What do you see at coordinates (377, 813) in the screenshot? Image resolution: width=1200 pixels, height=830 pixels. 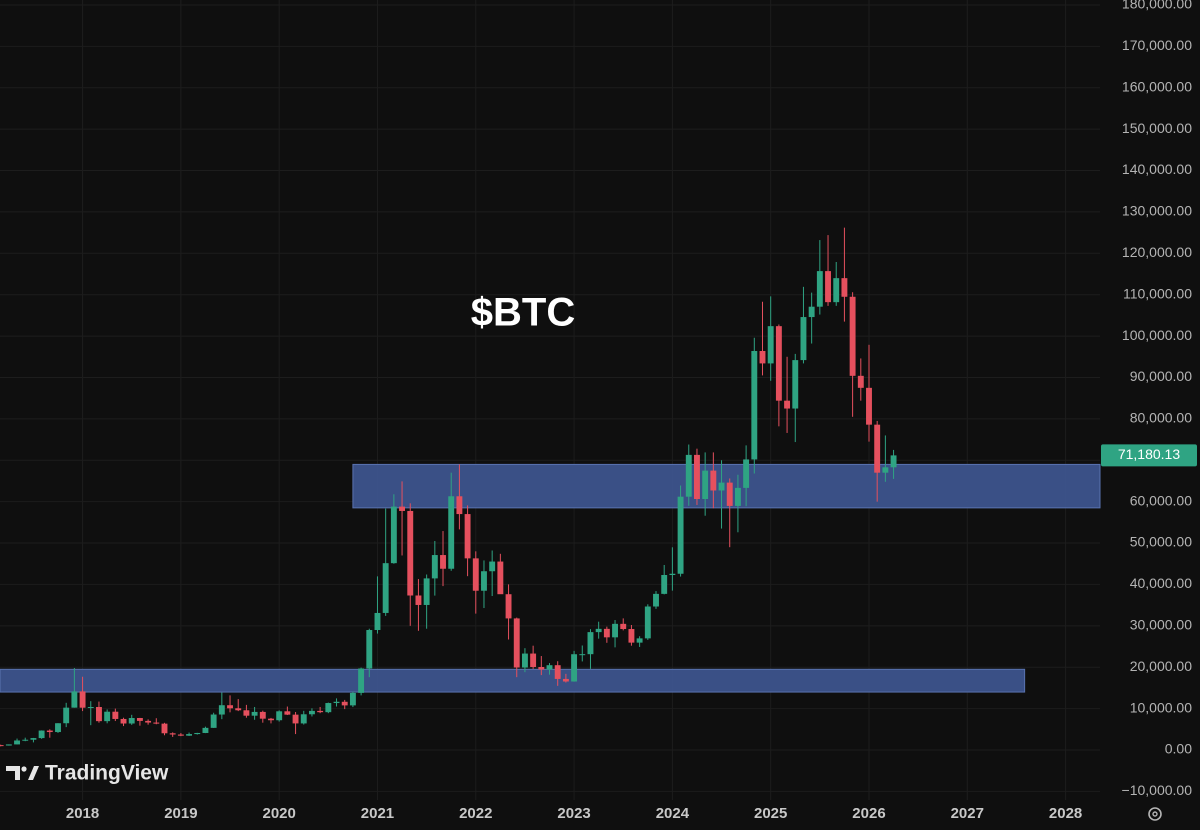 I see `x-tick-label: 2021` at bounding box center [377, 813].